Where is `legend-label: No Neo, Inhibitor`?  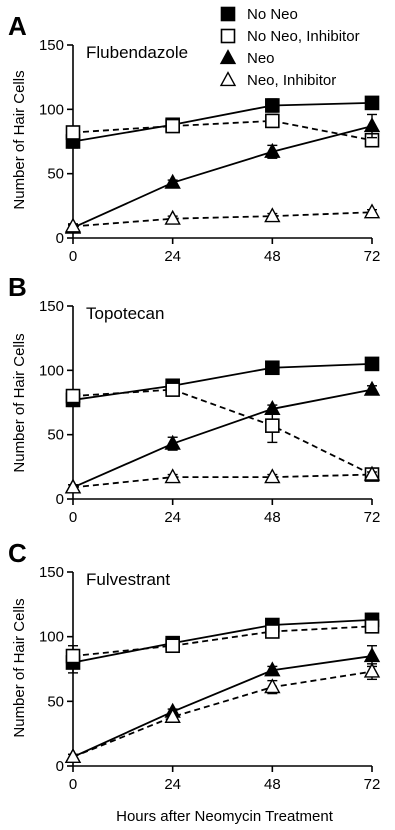
legend-label: No Neo, Inhibitor is located at coordinates (303, 36).